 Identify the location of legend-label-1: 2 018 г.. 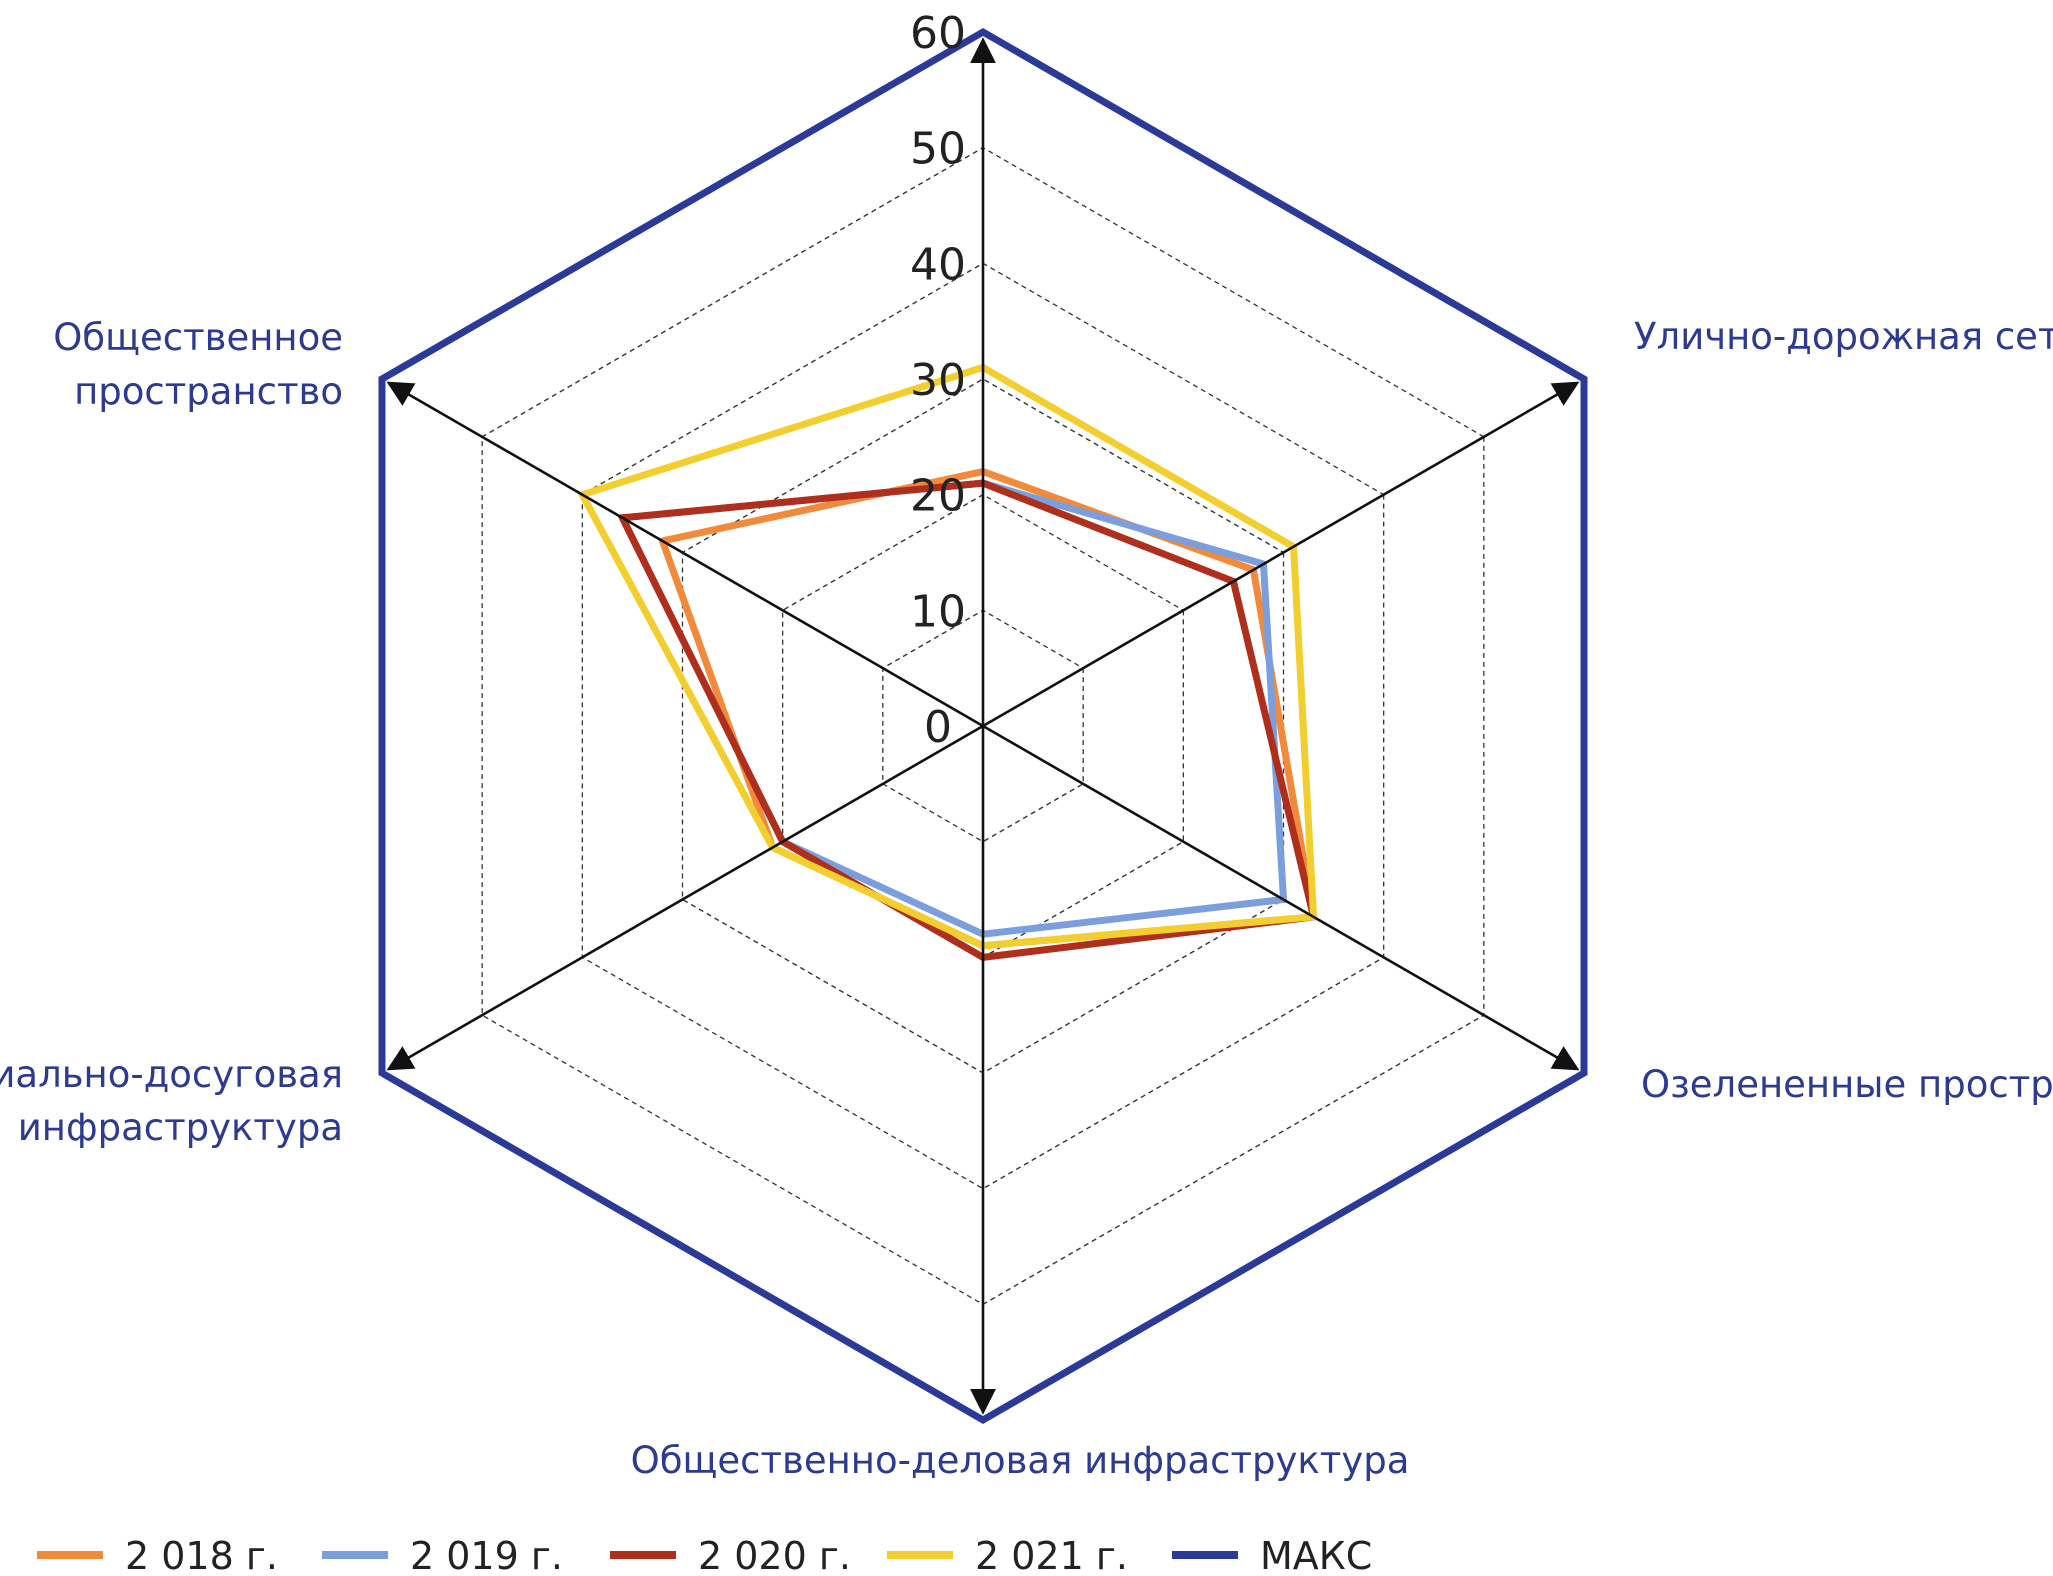
(201, 1552).